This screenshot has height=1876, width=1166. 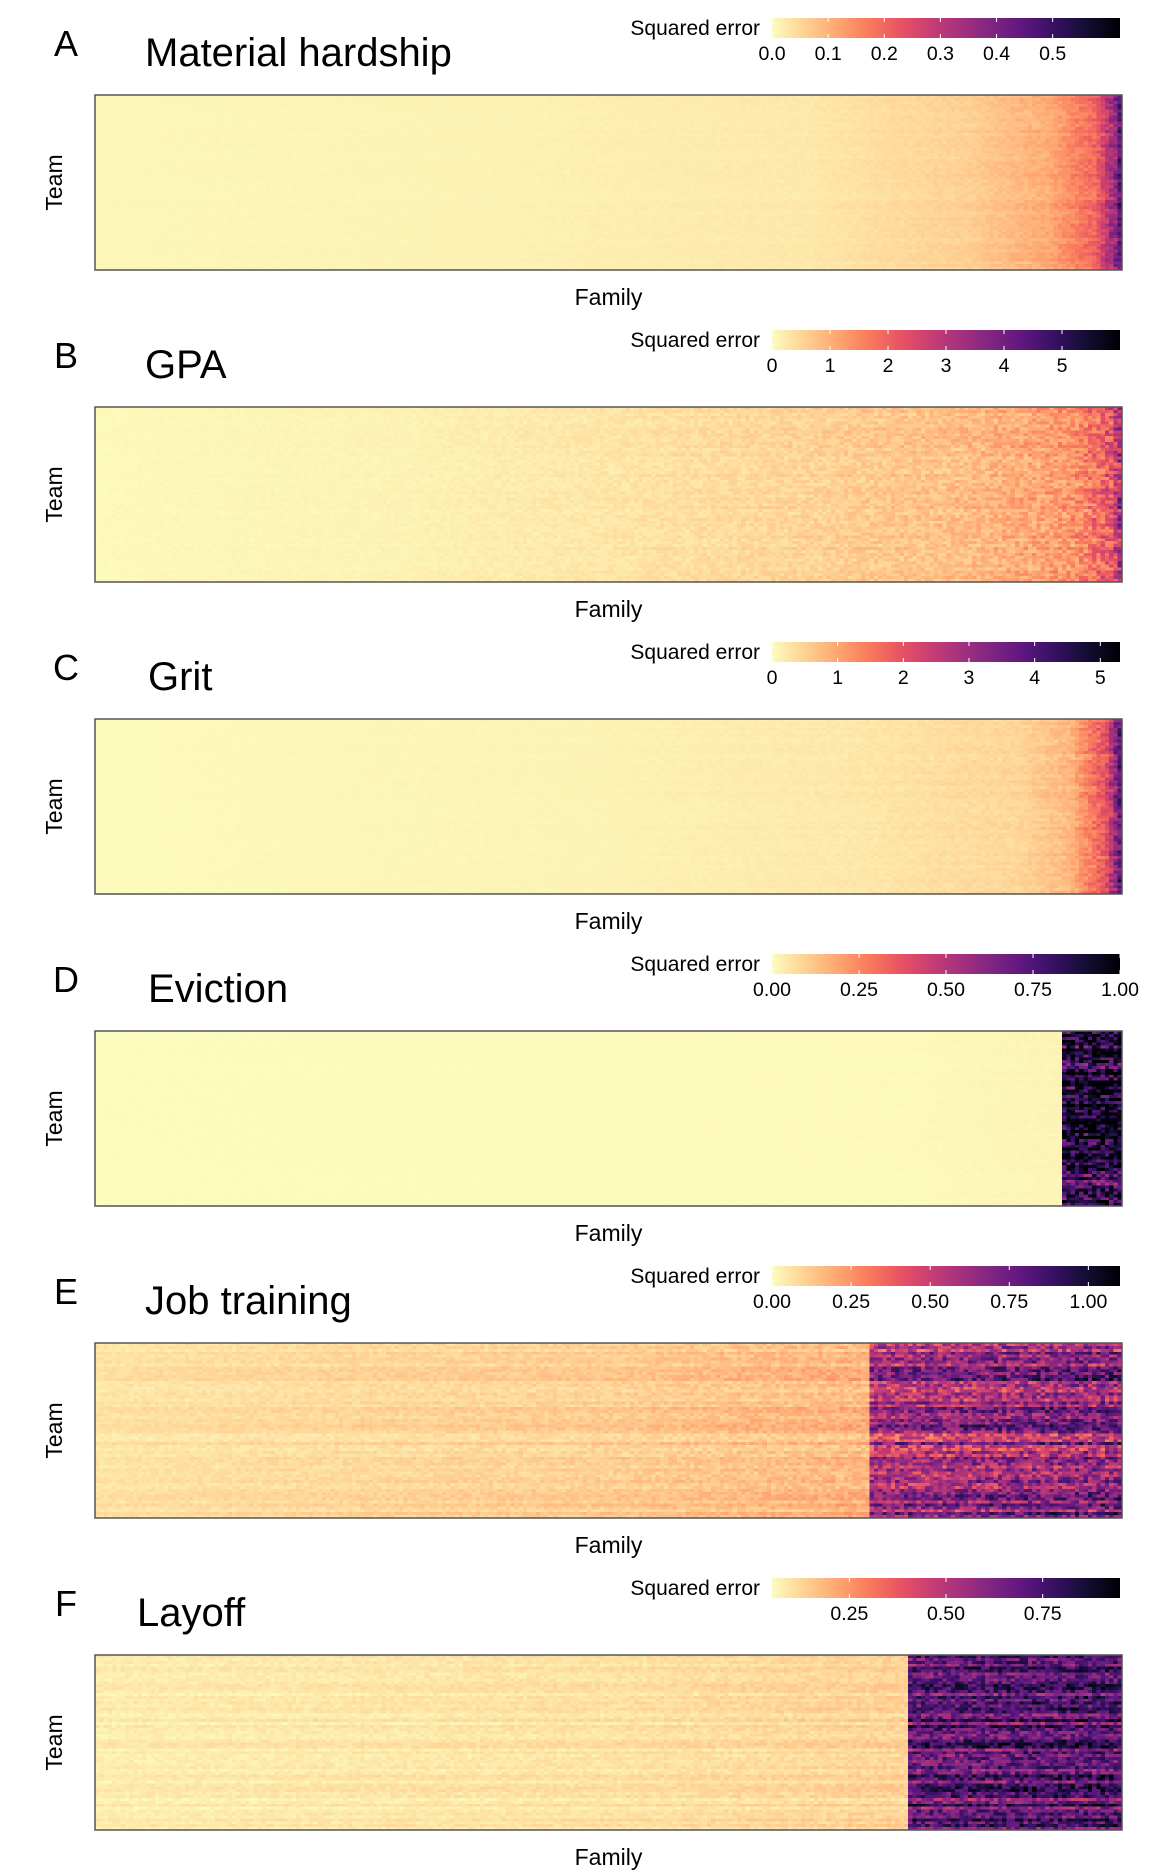 I want to click on colorbar-tick-label: 0.0, so click(x=771, y=54).